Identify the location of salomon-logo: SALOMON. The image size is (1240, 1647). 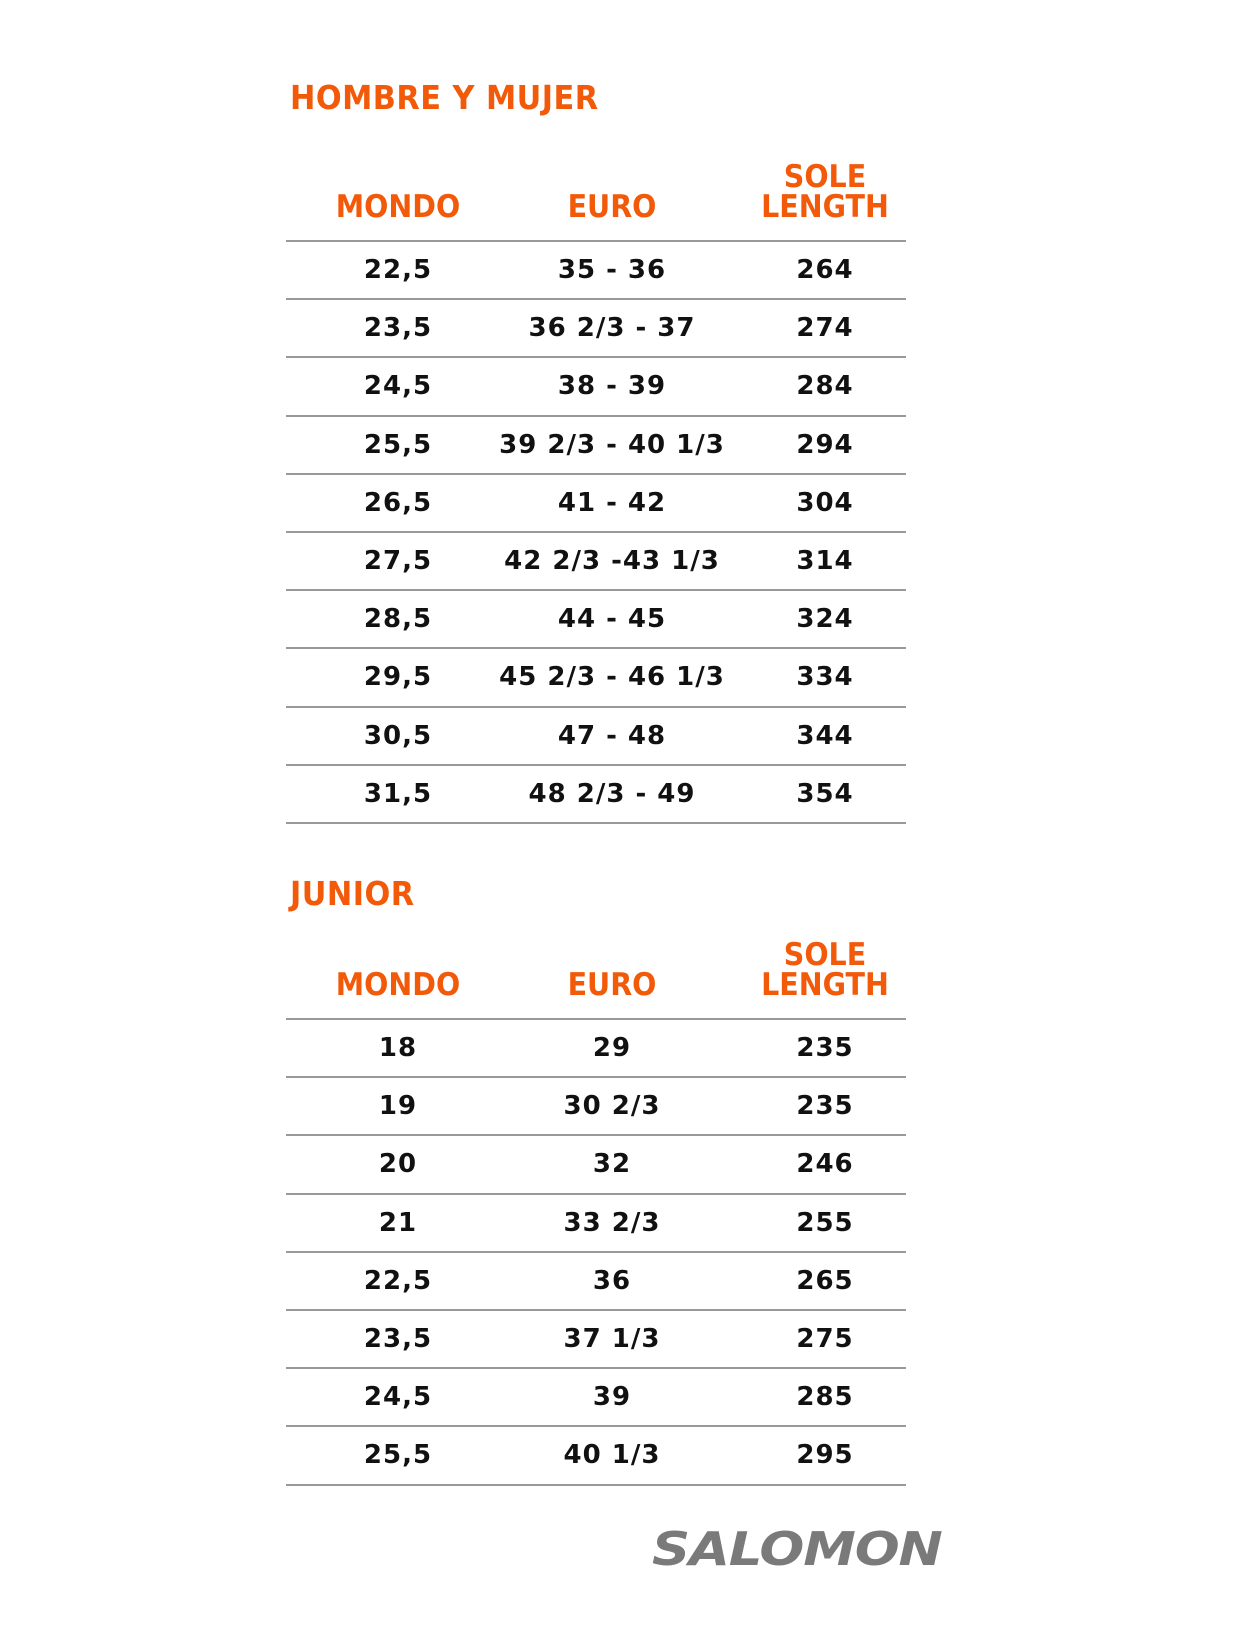
(797, 1549).